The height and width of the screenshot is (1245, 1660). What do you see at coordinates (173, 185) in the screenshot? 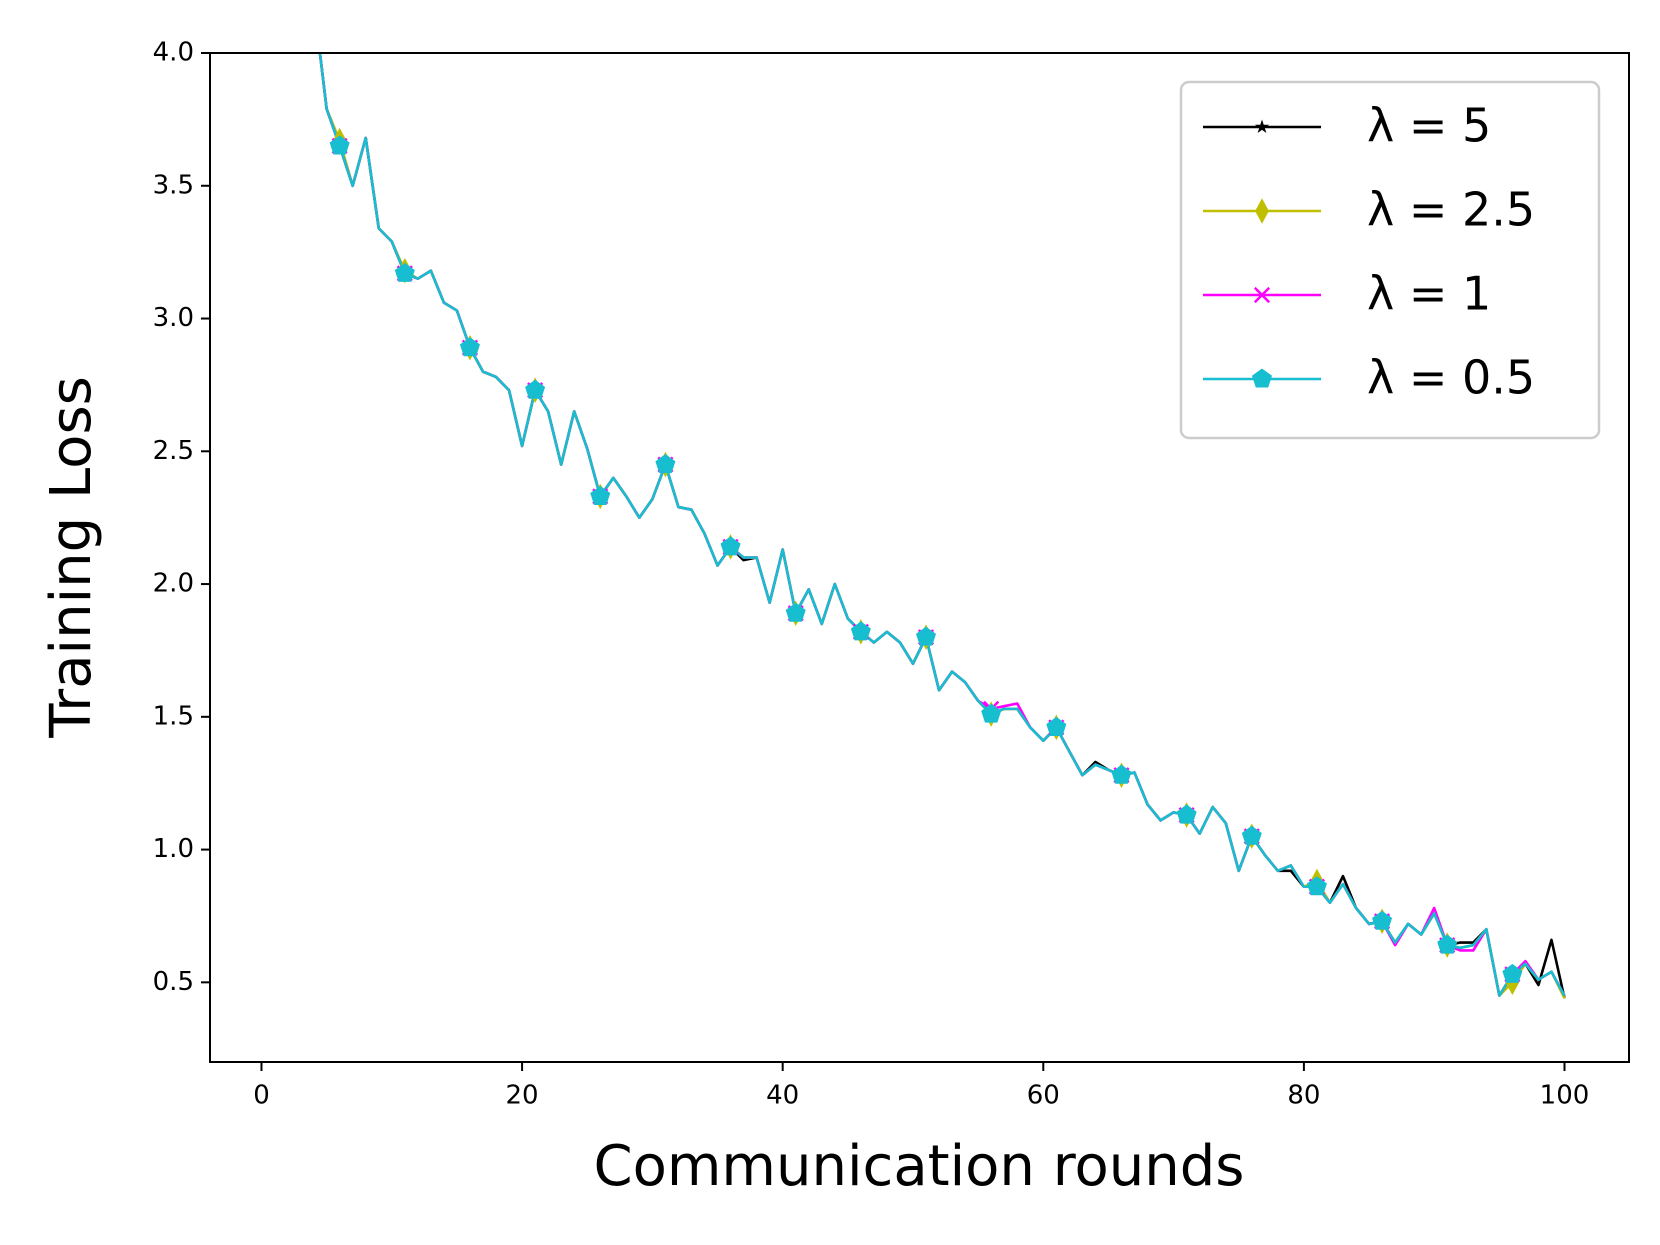
I see `y-tick-label: 3.5` at bounding box center [173, 185].